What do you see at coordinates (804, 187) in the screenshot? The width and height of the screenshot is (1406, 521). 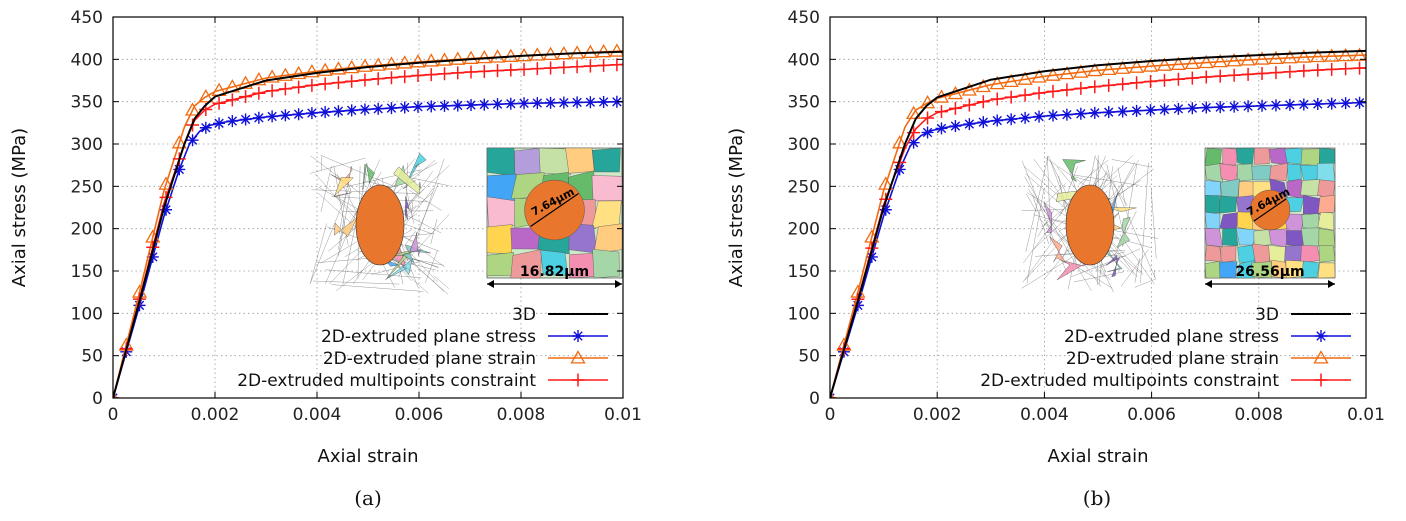 I see `y-tick-label: 250` at bounding box center [804, 187].